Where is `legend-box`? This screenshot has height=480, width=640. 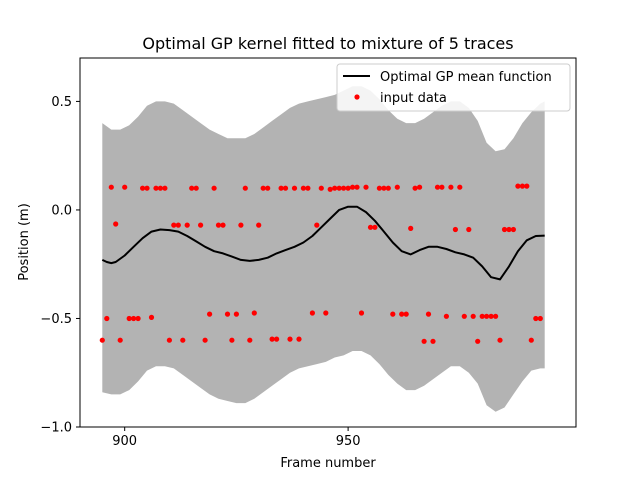
legend-box is located at coordinates (453, 87).